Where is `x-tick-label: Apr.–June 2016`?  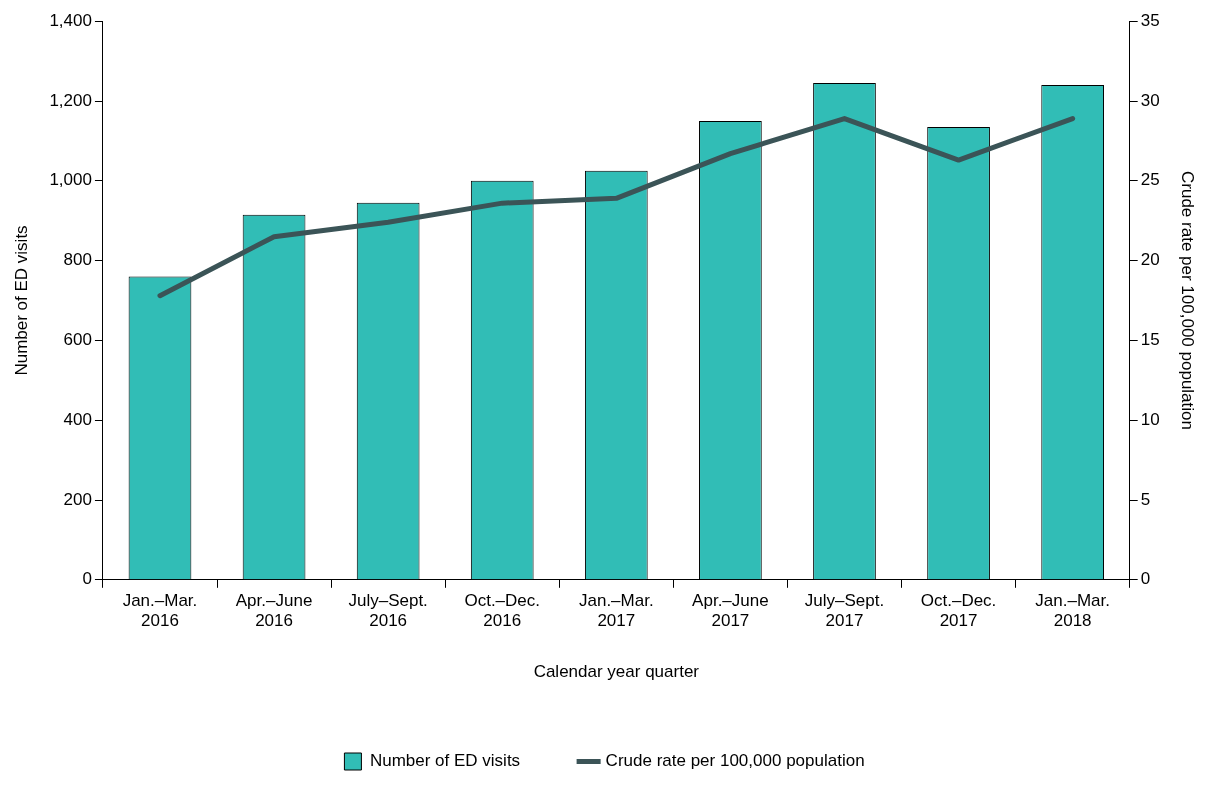 x-tick-label: Apr.–June 2016 is located at coordinates (274, 610).